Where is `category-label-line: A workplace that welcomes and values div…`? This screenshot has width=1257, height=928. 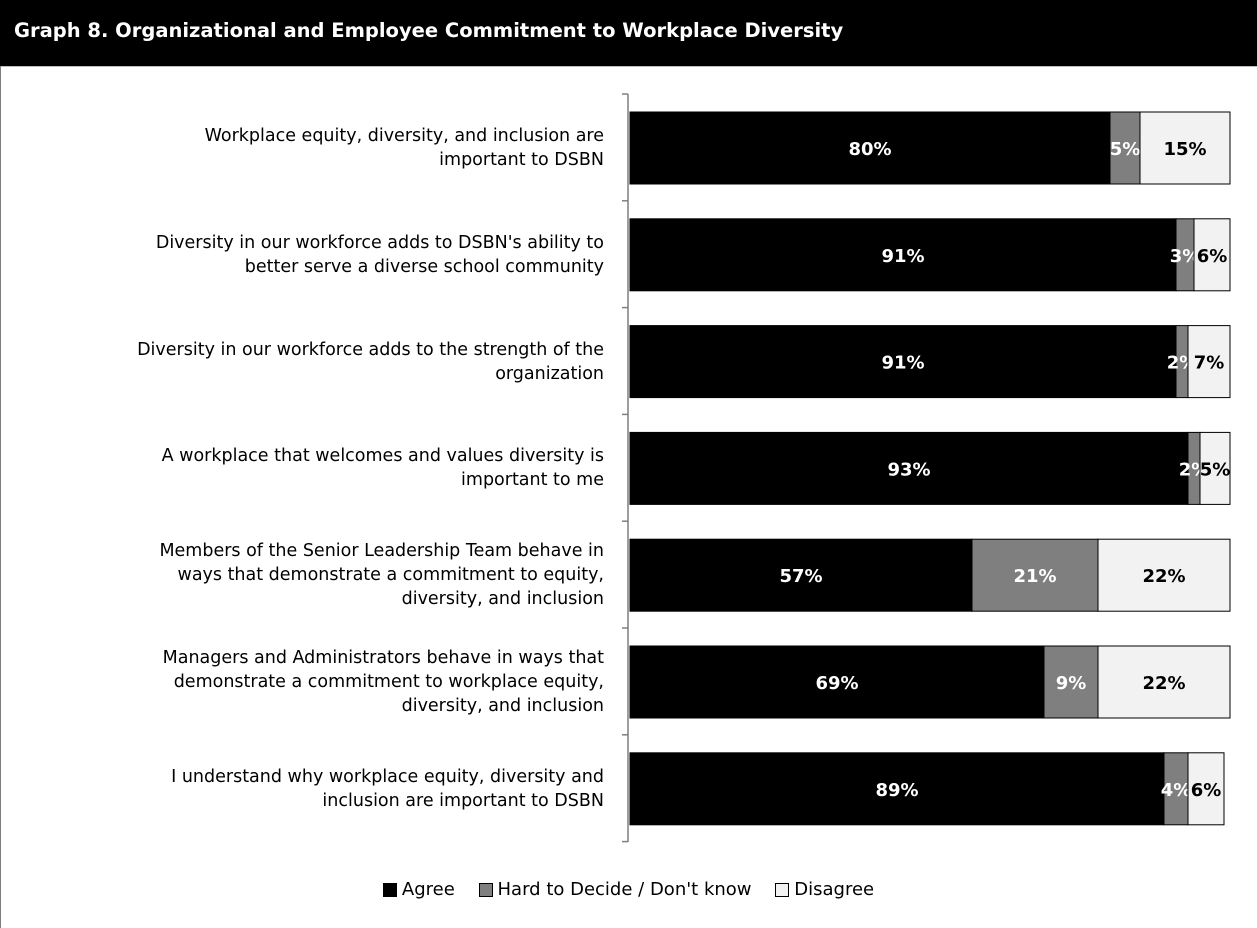 category-label-line: A workplace that welcomes and values div… is located at coordinates (382, 456).